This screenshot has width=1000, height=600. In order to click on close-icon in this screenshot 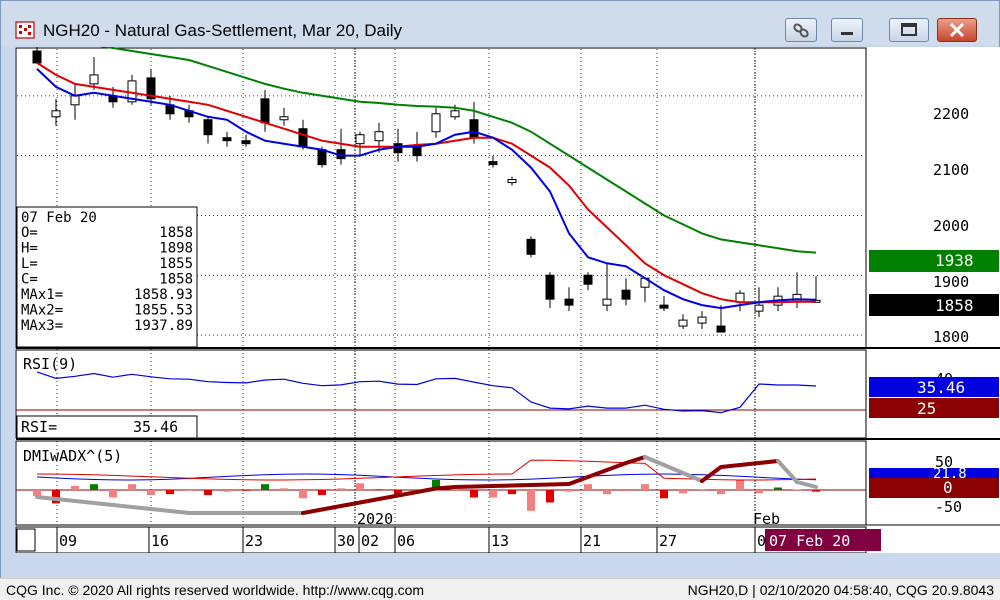, I will do `click(957, 30)`.